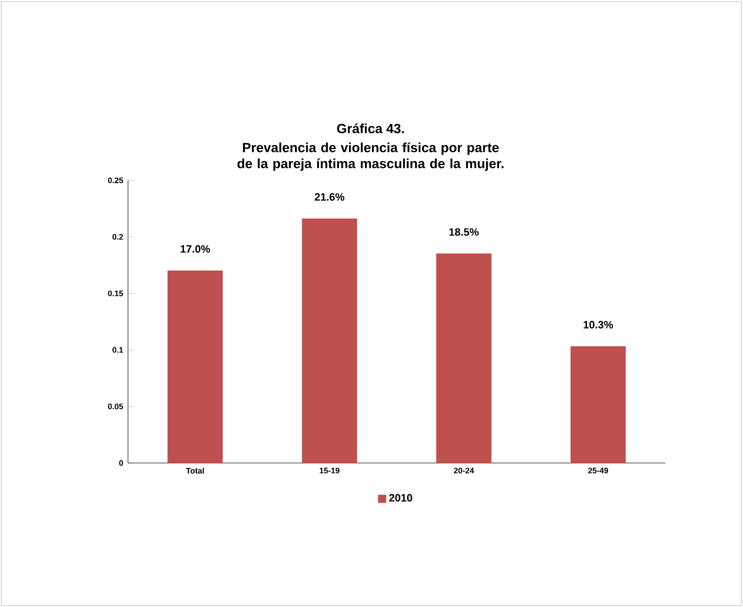  What do you see at coordinates (400, 498) in the screenshot?
I see `legend-label: 2010` at bounding box center [400, 498].